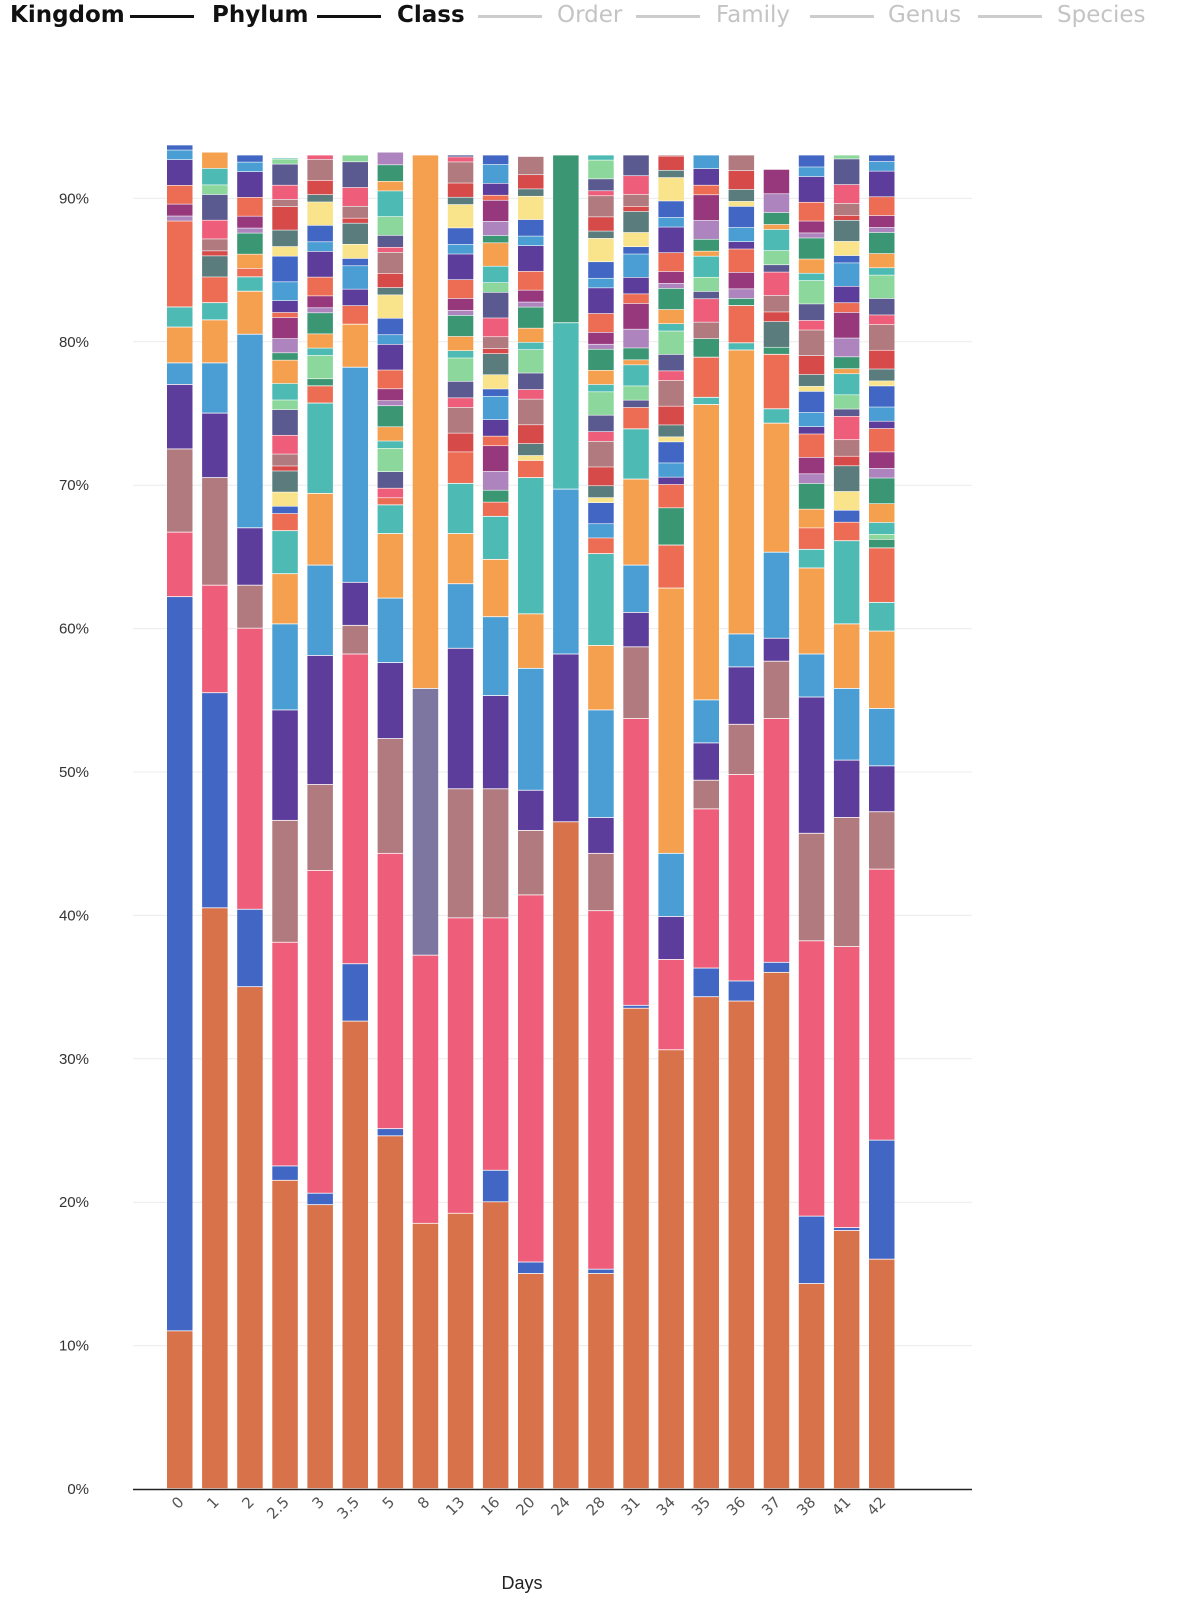  What do you see at coordinates (67, 15) in the screenshot?
I see `level-kingdom: Kingdom` at bounding box center [67, 15].